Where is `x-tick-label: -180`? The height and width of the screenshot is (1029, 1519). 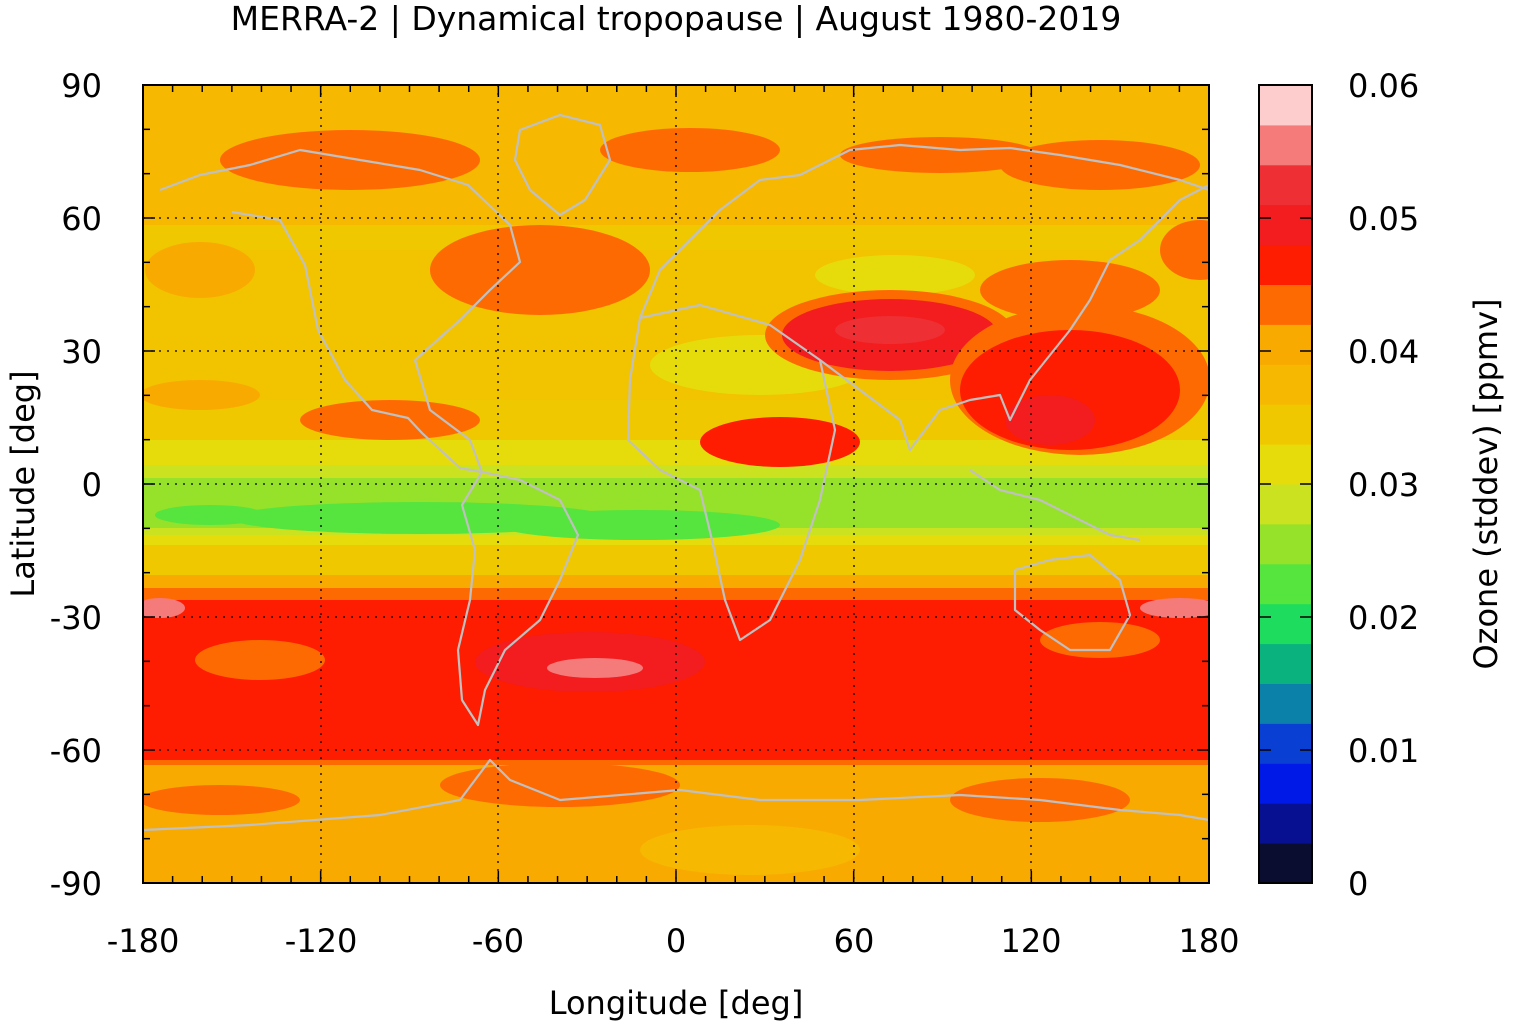
x-tick-label: -180 is located at coordinates (143, 941).